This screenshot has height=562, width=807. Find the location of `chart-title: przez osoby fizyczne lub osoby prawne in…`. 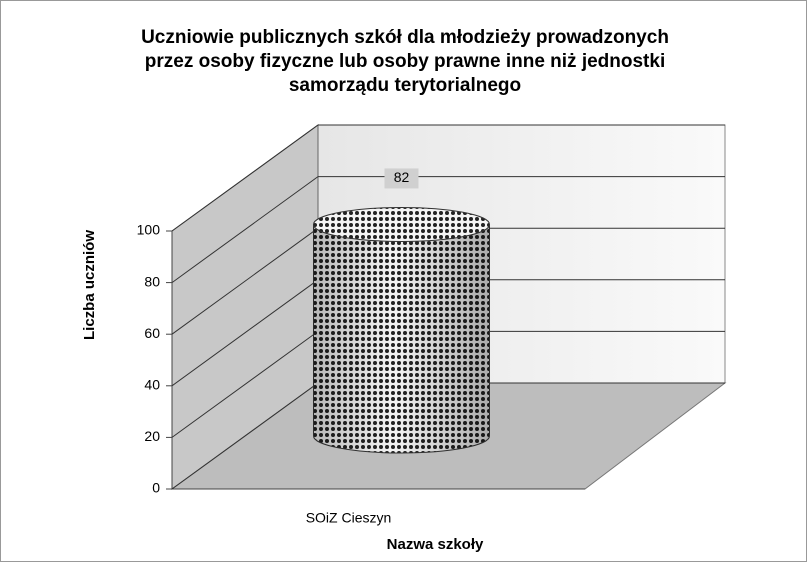

chart-title: przez osoby fizyczne lub osoby prawne in… is located at coordinates (405, 61).